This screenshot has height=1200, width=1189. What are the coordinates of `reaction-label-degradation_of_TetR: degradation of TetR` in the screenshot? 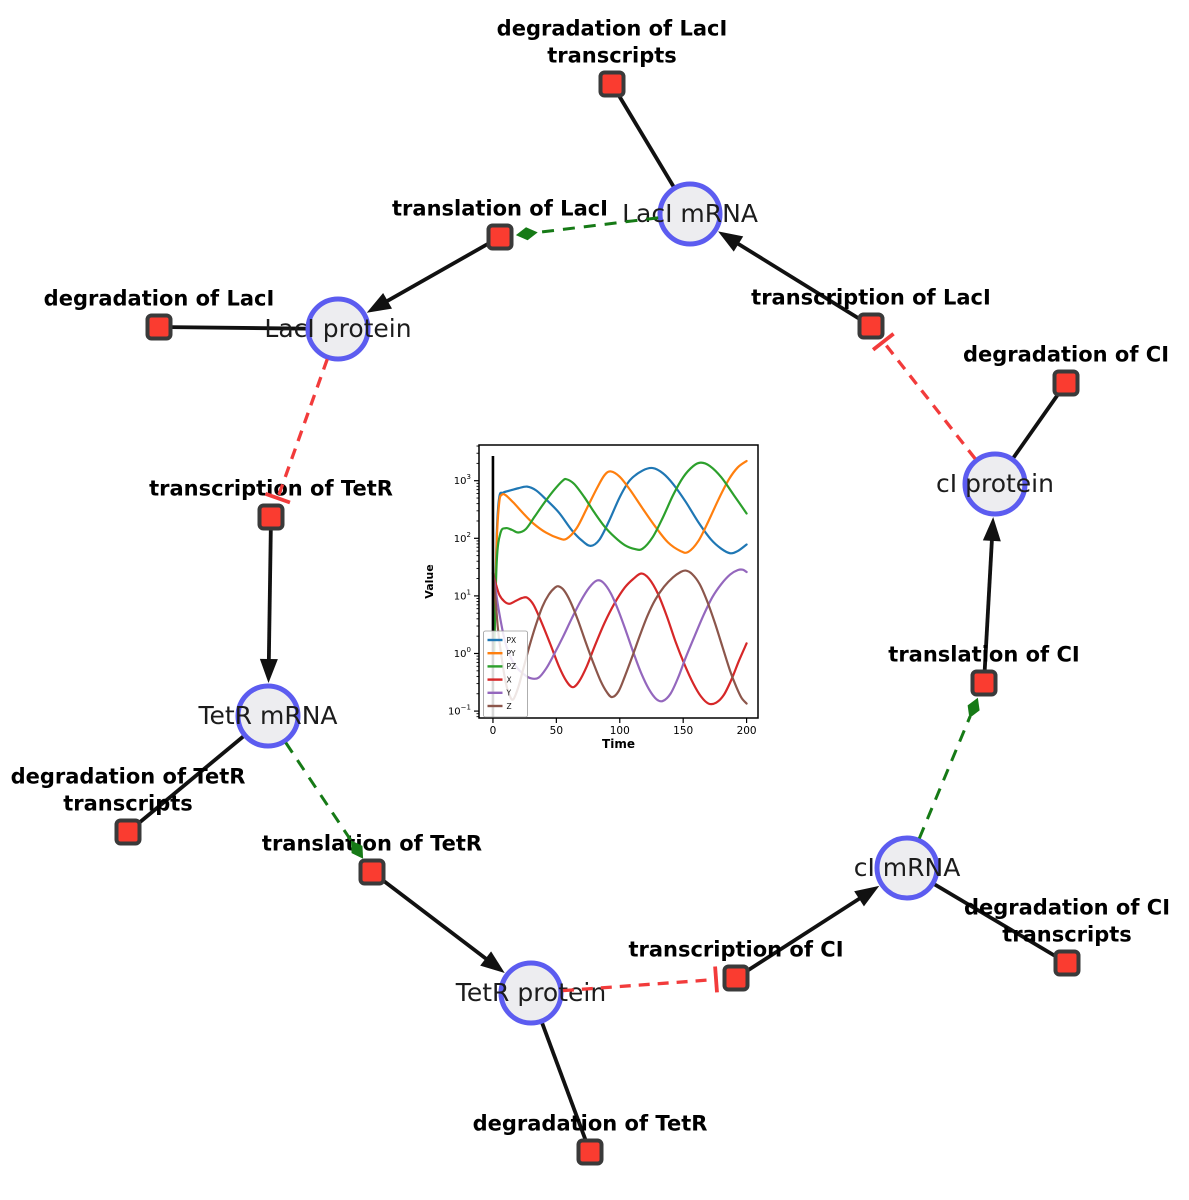 It's located at (590, 1124).